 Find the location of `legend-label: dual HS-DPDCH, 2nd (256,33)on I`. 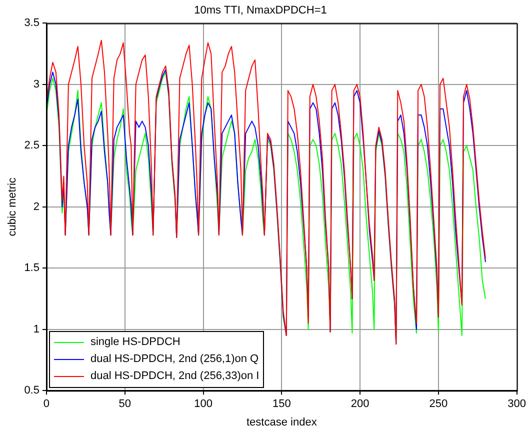

legend-label: dual HS-DPDCH, 2nd (256,33)on I is located at coordinates (175, 376).